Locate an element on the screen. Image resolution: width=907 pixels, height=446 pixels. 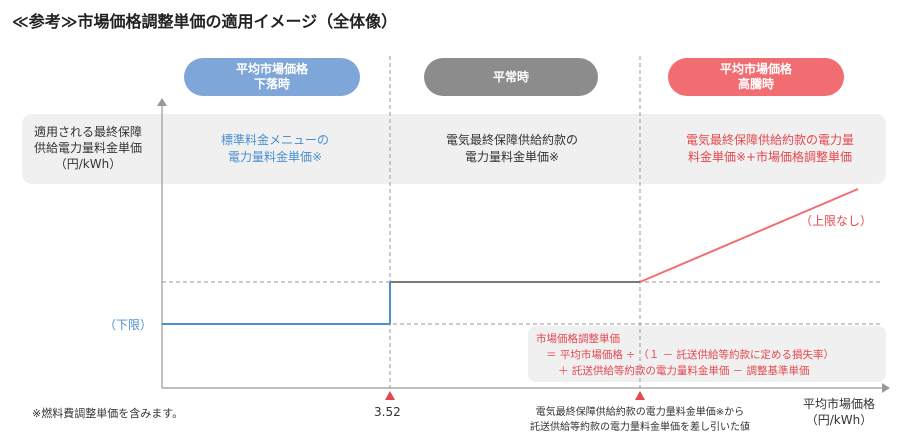
formula-box is located at coordinates (707, 354).